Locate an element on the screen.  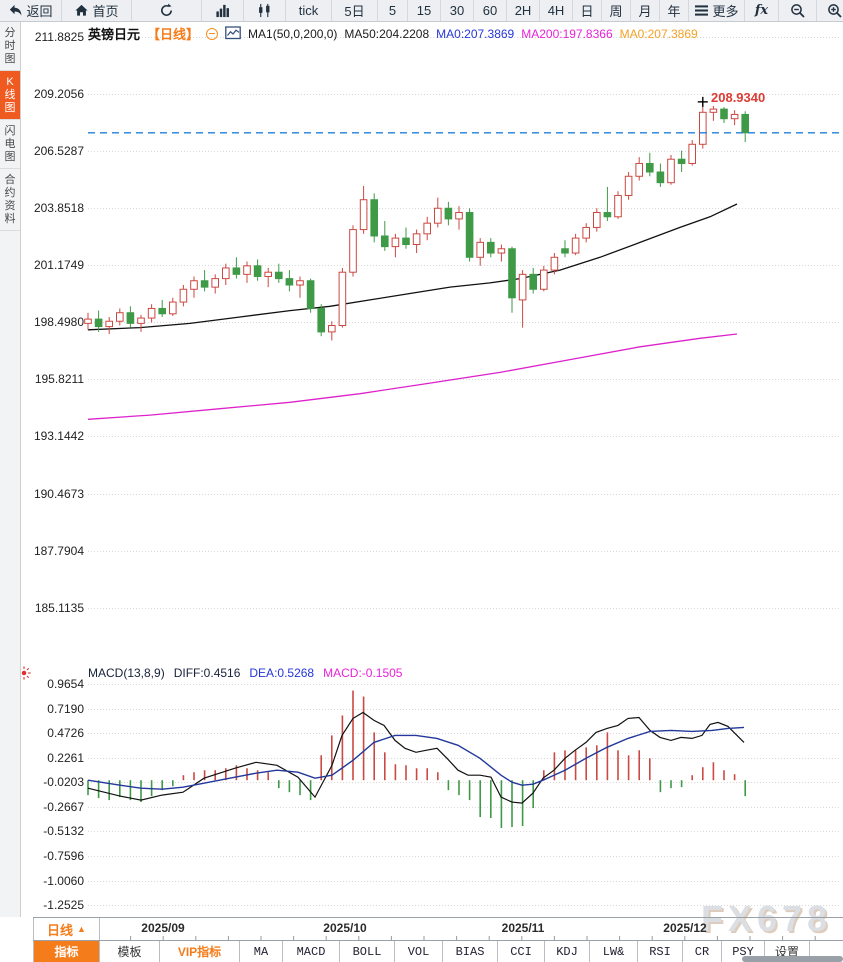
toolbar-weekly-label: 周 is located at coordinates (616, 11).